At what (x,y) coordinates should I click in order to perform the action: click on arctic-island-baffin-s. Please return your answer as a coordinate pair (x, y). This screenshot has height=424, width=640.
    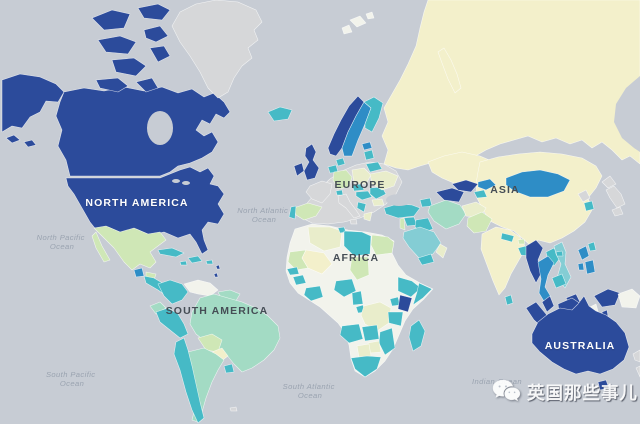
    Looking at the image, I should click on (160, 54).